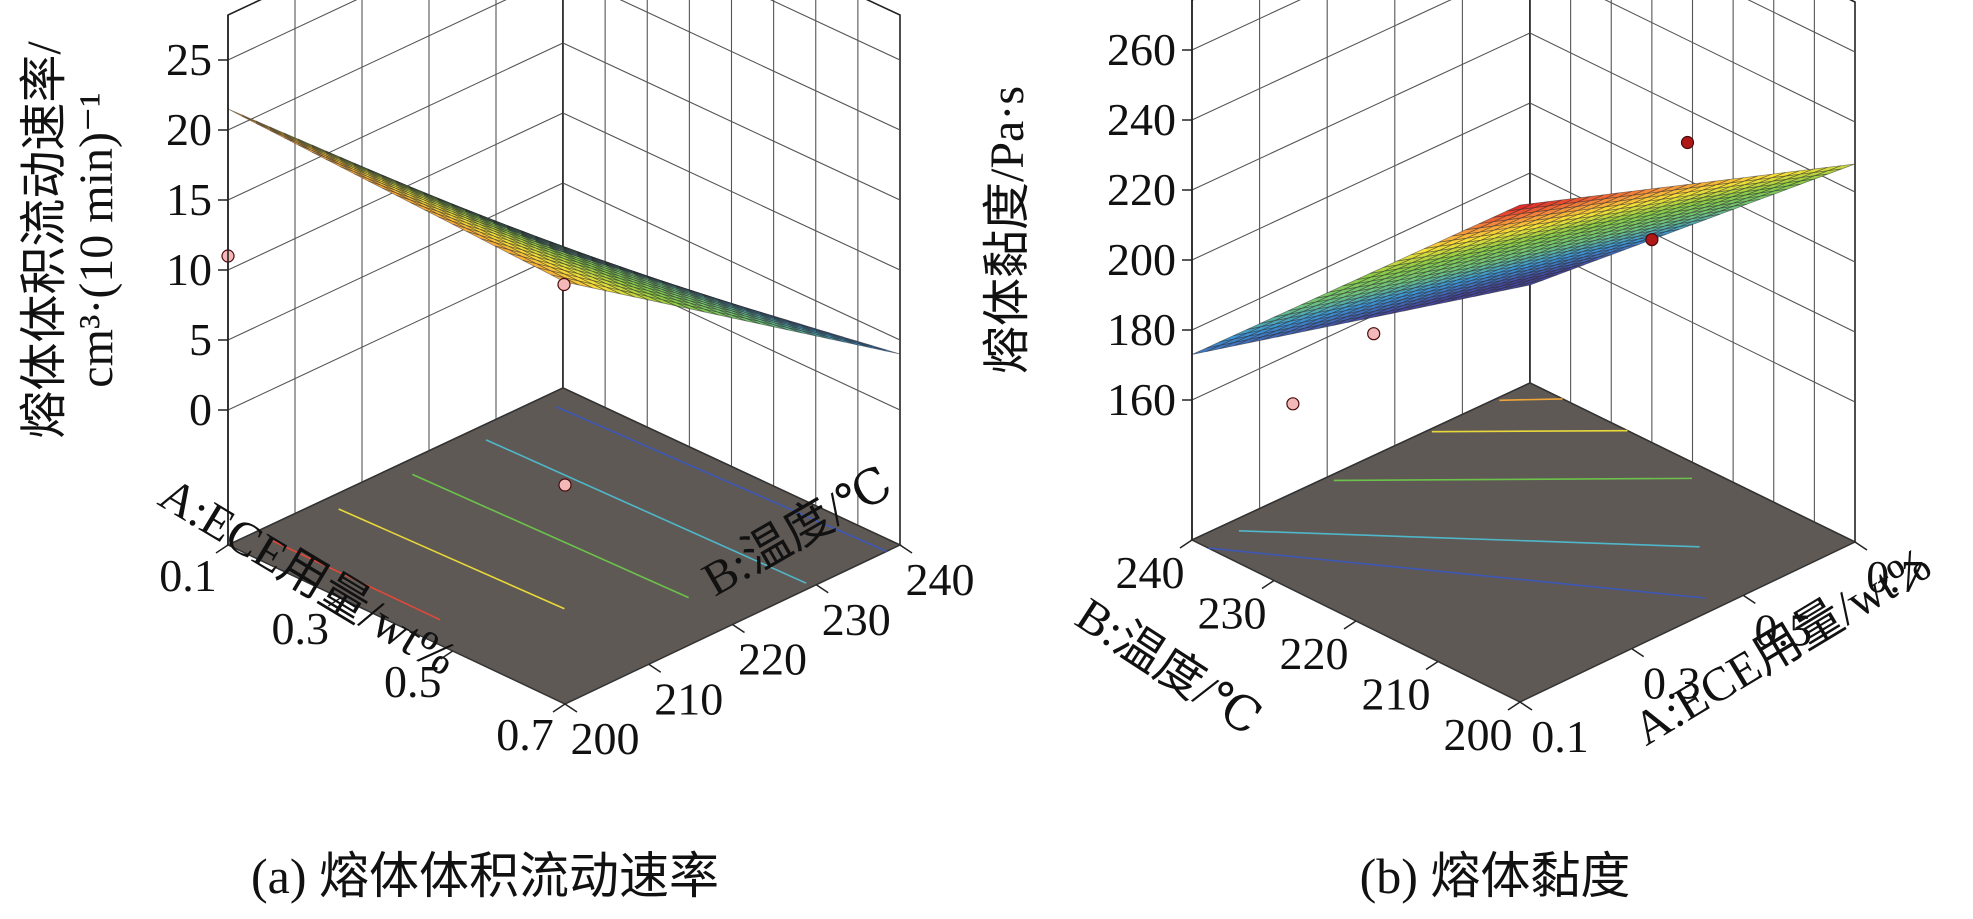 The image size is (1973, 919). Describe the element at coordinates (1007, 230) in the screenshot. I see `panel-b-z-axis-label: 熔体黏度/Pa·s` at that location.